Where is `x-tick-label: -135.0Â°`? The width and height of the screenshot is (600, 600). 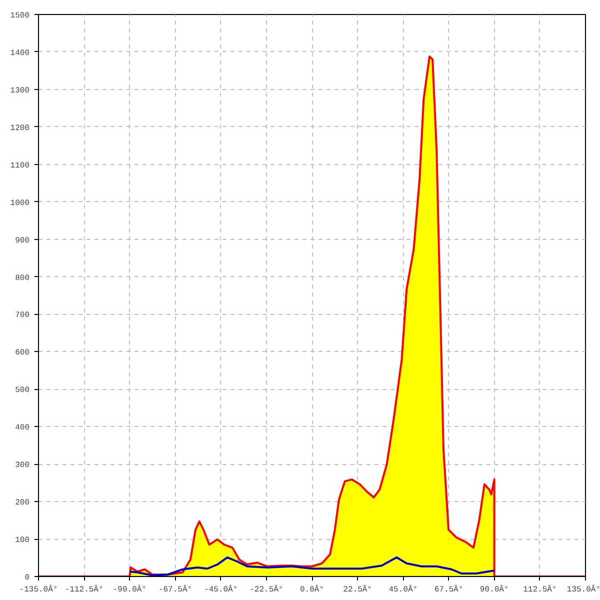 x-tick-label: -135.0Â° is located at coordinates (38, 589).